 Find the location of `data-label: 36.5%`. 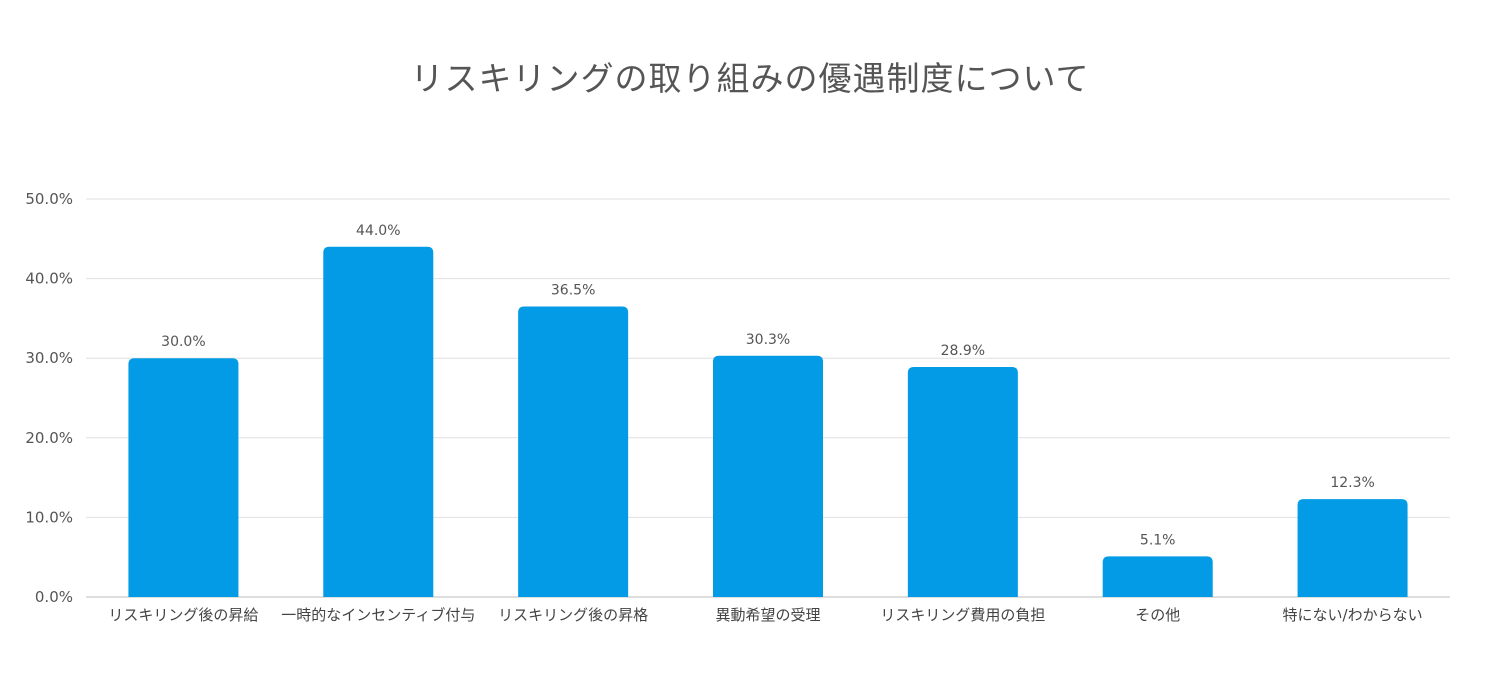

data-label: 36.5% is located at coordinates (573, 290).